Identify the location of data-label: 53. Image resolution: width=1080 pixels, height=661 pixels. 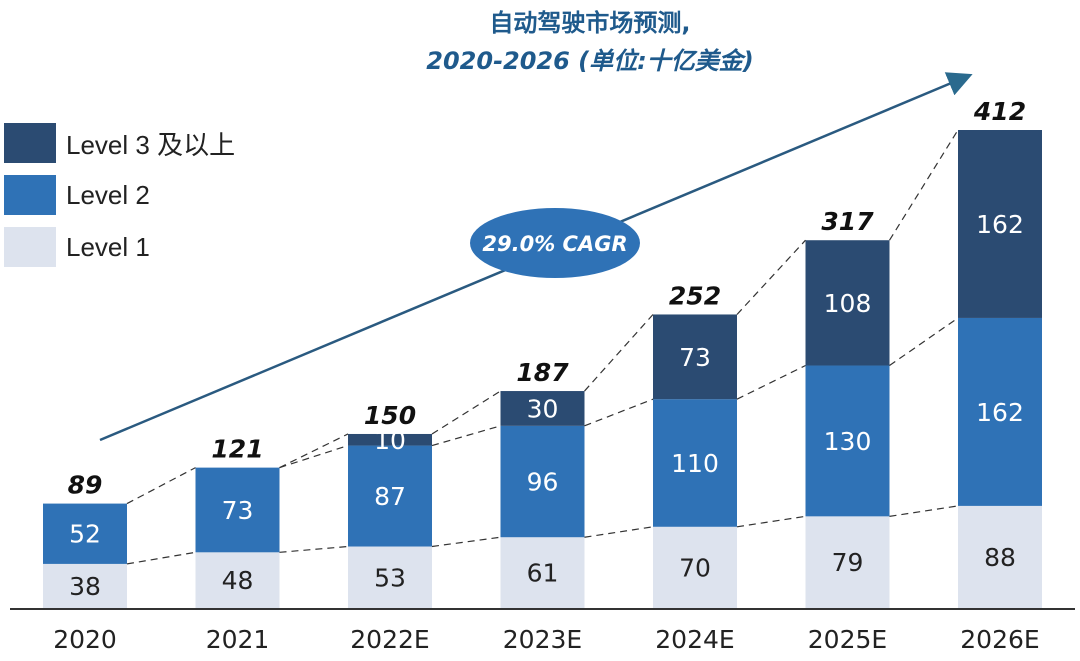
(390, 577).